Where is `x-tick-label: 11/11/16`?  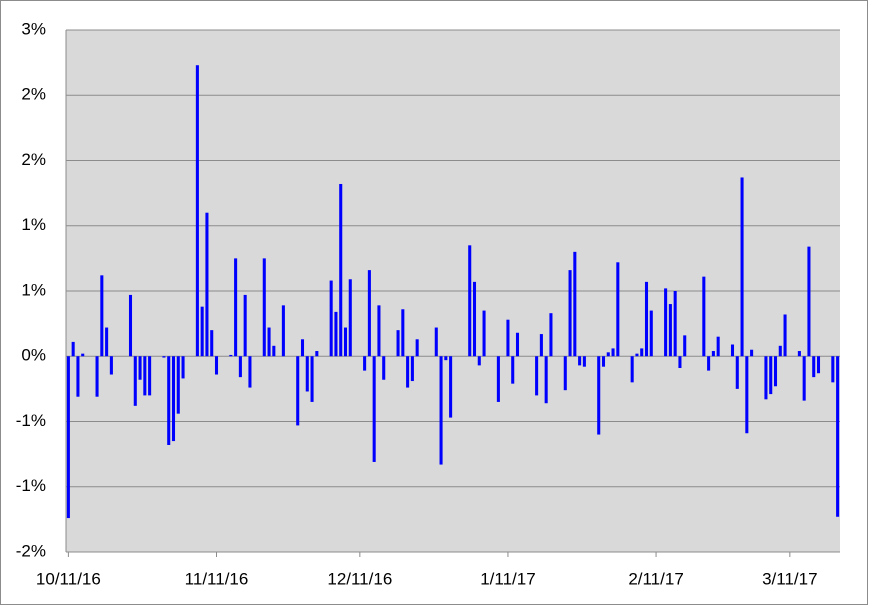 x-tick-label: 11/11/16 is located at coordinates (217, 578).